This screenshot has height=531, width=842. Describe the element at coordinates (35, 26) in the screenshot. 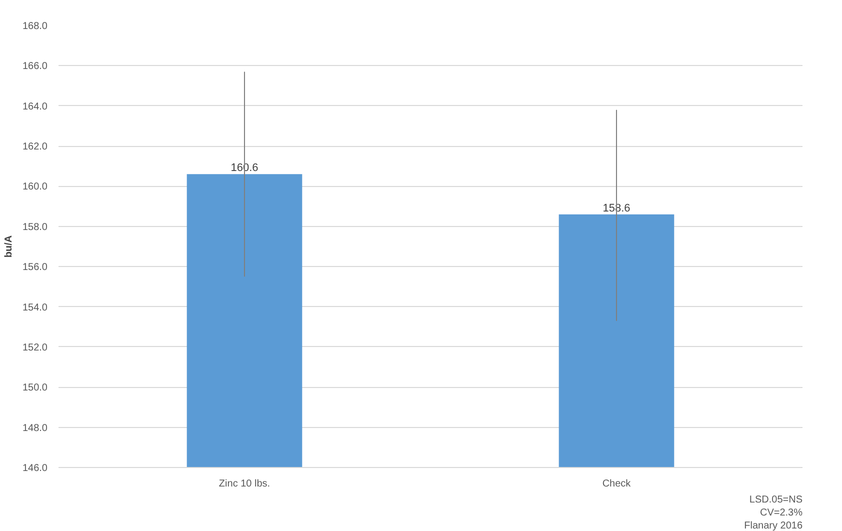

I see `y-tick-label: 168.0` at that location.